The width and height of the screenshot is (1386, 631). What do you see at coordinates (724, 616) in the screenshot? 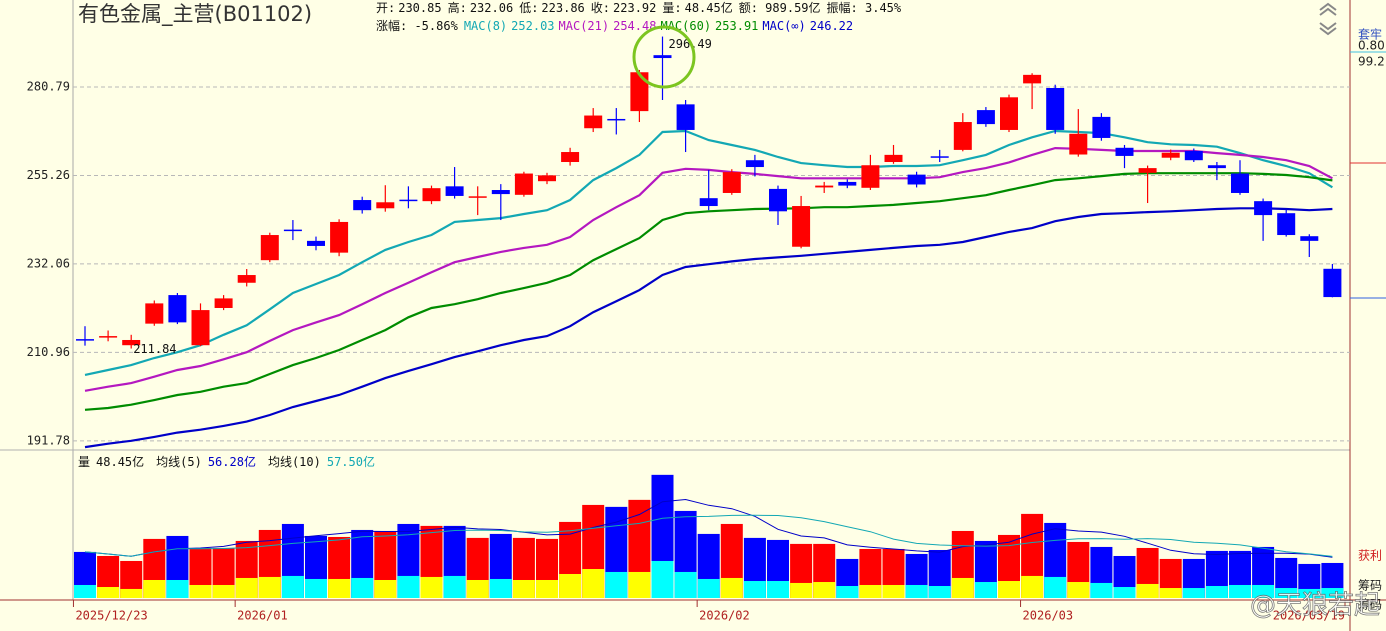
I see `x-tick-label: 2026/02` at bounding box center [724, 616].